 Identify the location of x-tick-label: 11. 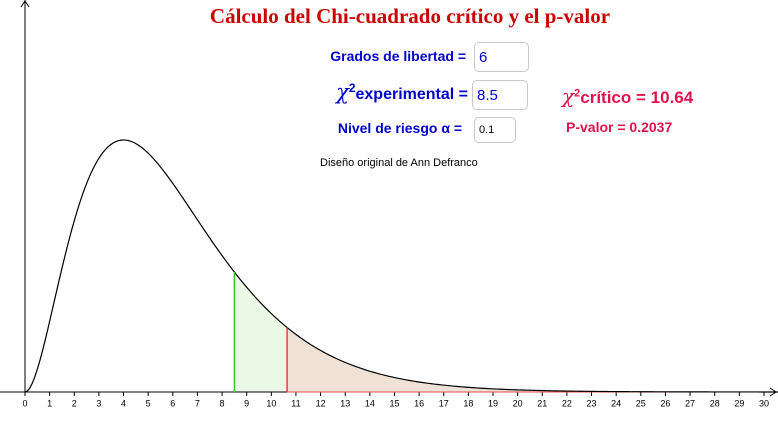
(295, 403).